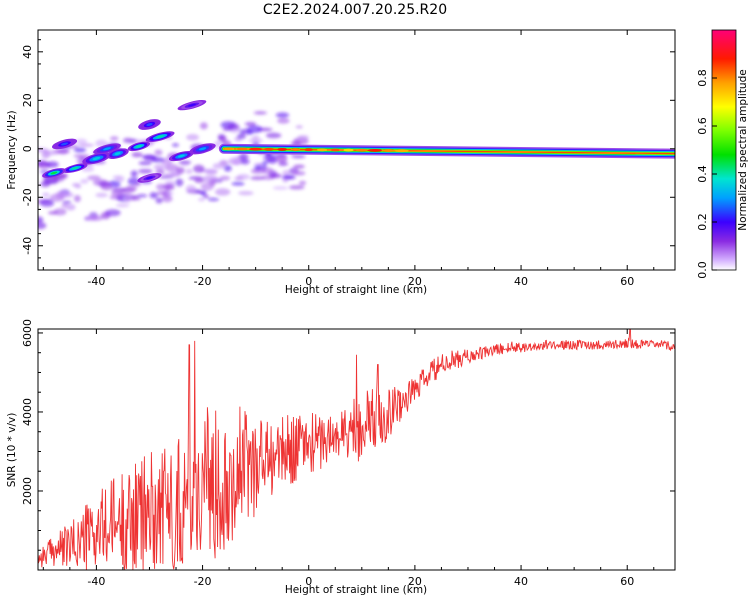  Describe the element at coordinates (702, 270) in the screenshot. I see `colorbar-tick-label: 0.0` at that location.